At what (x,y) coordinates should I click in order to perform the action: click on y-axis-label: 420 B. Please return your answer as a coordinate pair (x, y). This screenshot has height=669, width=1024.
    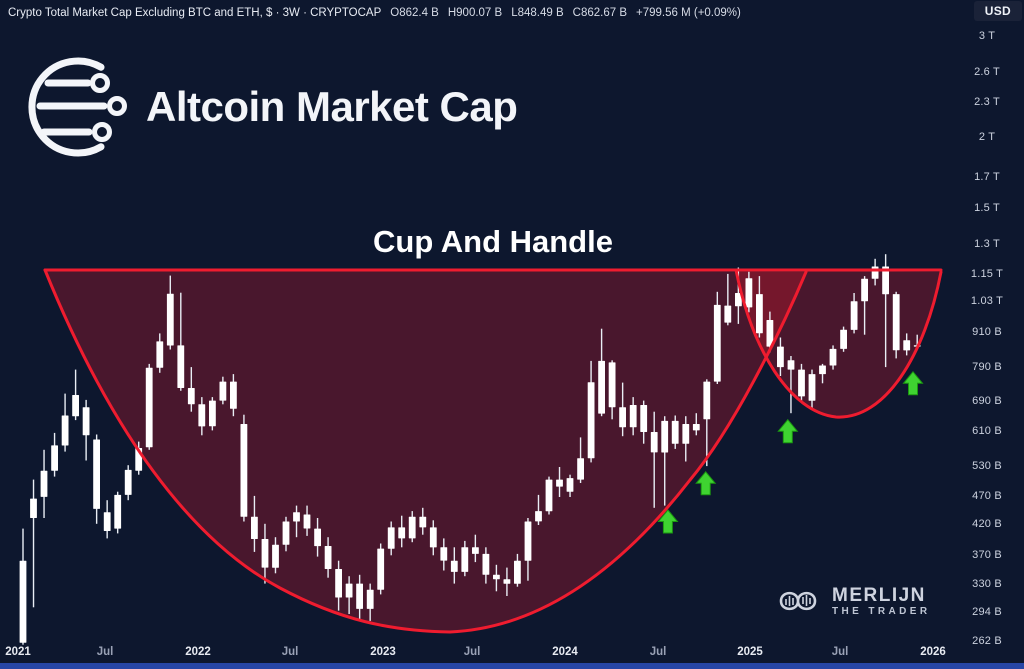
    Looking at the image, I should click on (987, 523).